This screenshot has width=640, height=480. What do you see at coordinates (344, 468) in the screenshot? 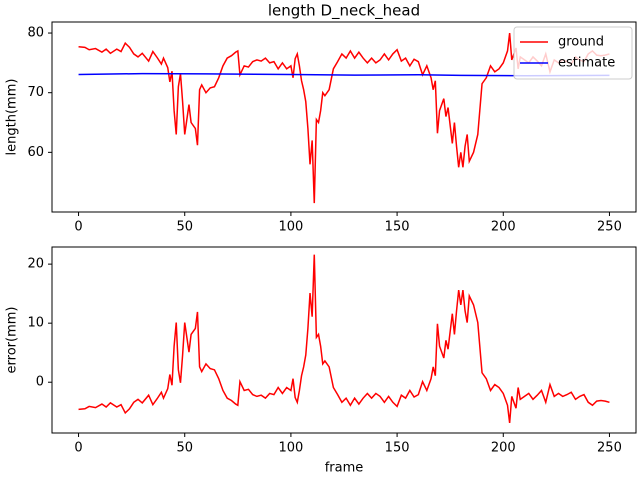
I see `x-axis-label: frame` at bounding box center [344, 468].